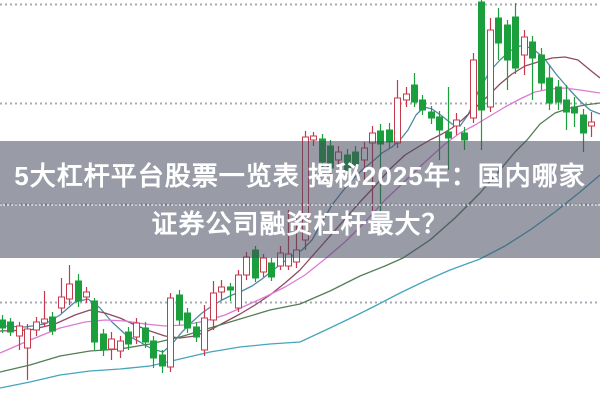 The image size is (600, 401). I want to click on gridline-overlay, so click(300, 205).